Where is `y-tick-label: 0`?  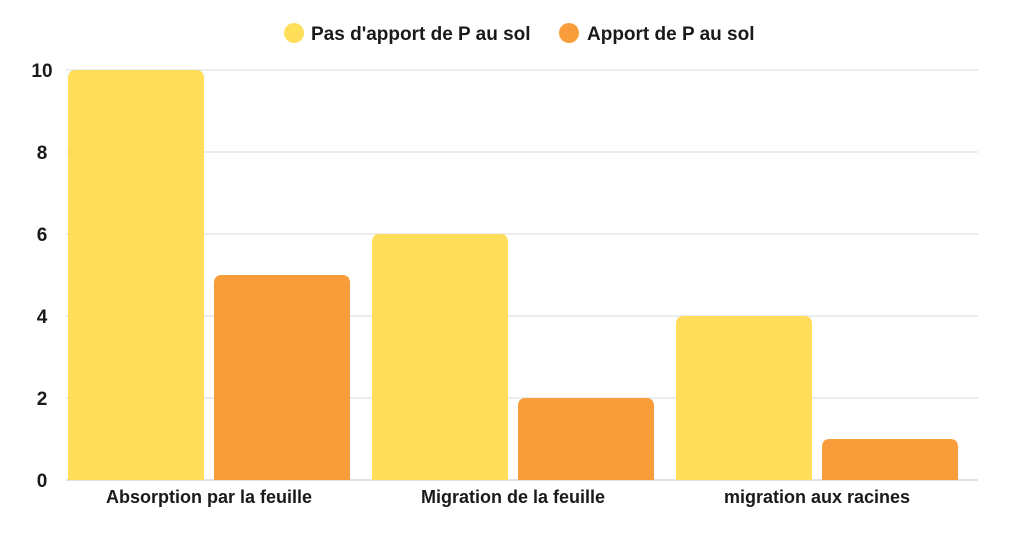 y-tick-label: 0 is located at coordinates (42, 481).